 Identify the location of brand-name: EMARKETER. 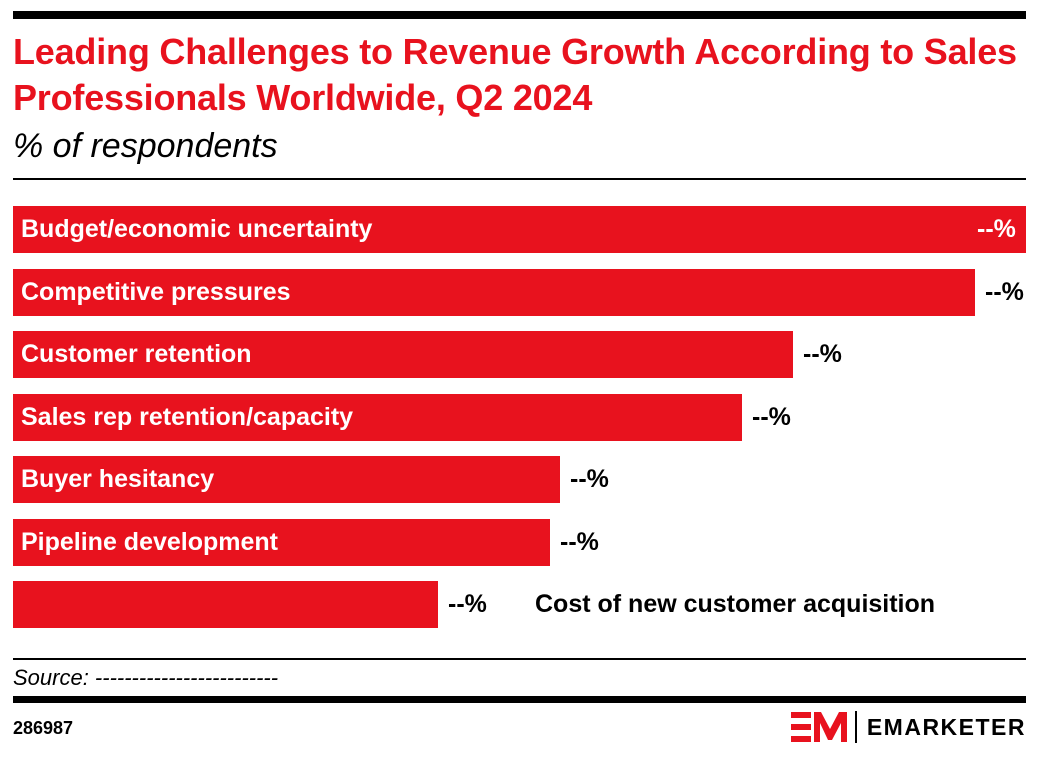
(946, 727).